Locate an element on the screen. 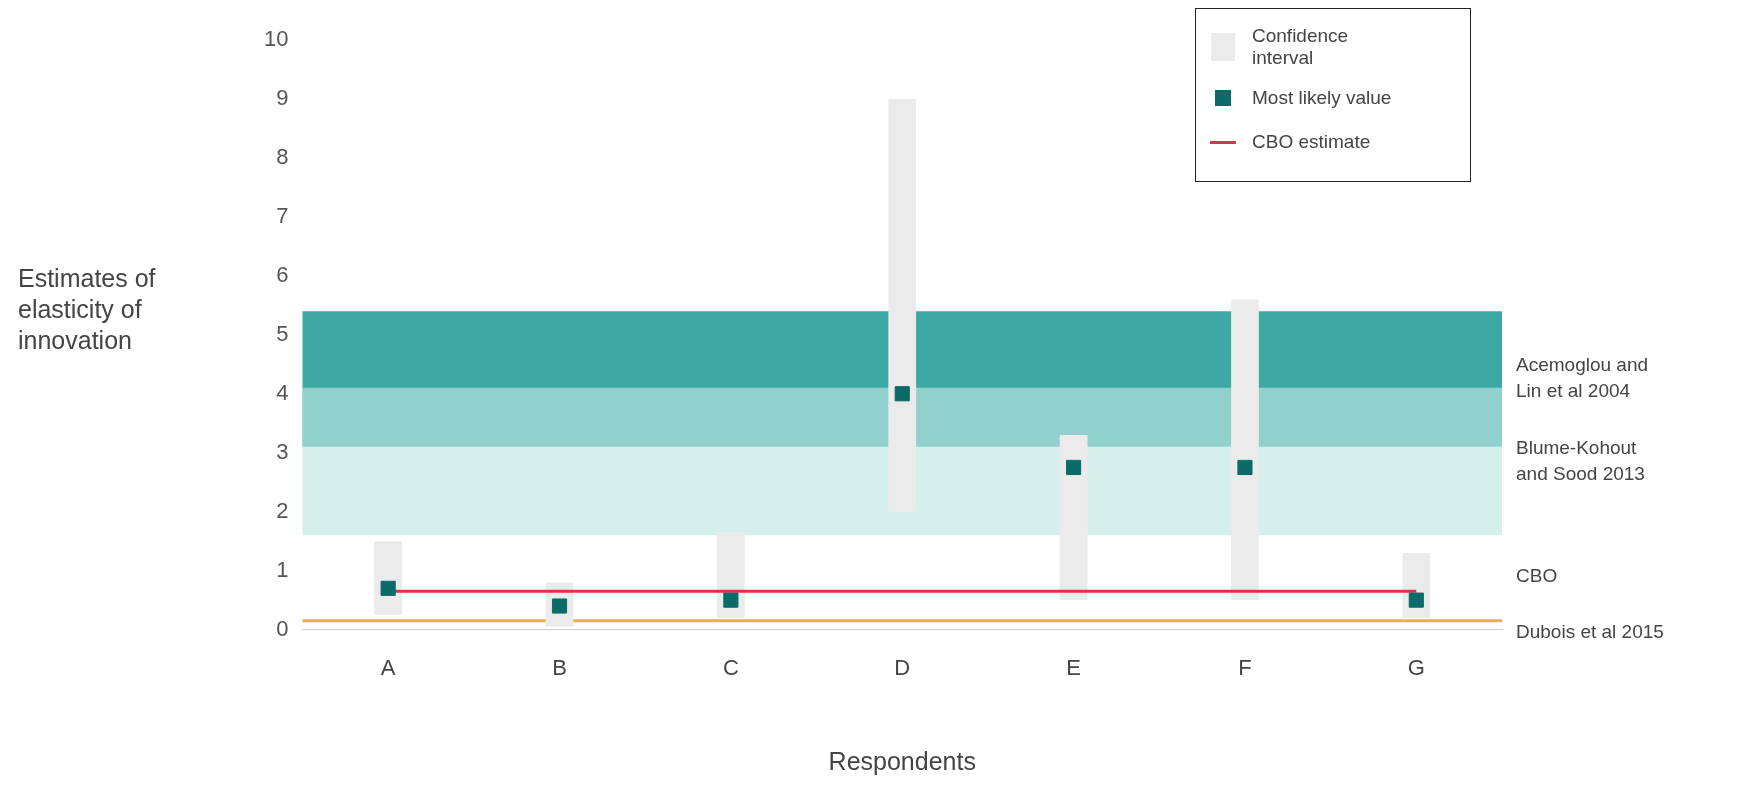  y-tick-label: 10 is located at coordinates (276, 39).